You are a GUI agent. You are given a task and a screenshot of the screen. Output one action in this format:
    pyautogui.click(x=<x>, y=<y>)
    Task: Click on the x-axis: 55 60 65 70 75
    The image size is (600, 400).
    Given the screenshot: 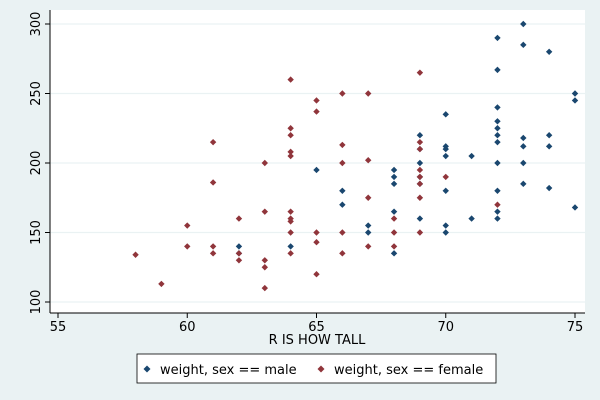 What is the action you would take?
    pyautogui.click(x=317, y=323)
    